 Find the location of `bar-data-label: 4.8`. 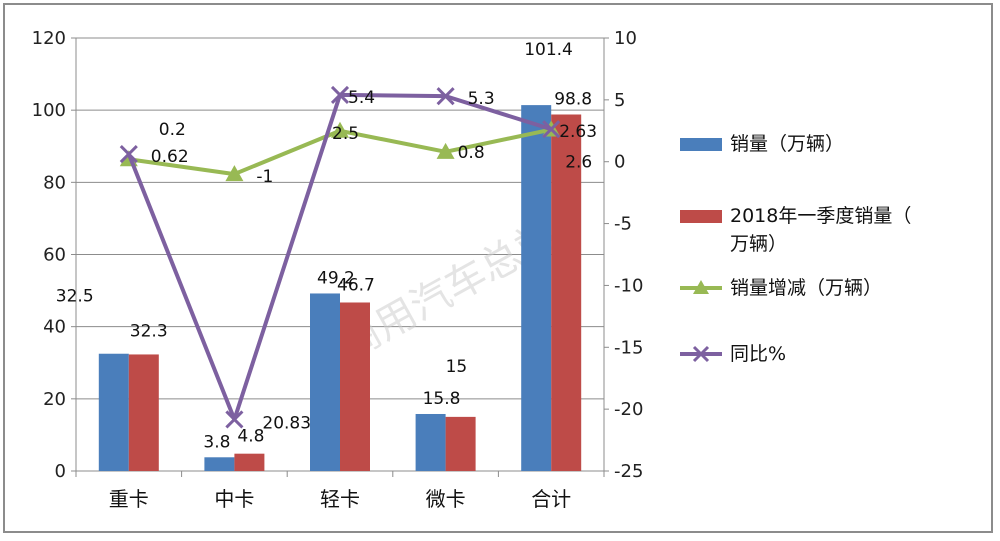

bar-data-label: 4.8 is located at coordinates (250, 437).